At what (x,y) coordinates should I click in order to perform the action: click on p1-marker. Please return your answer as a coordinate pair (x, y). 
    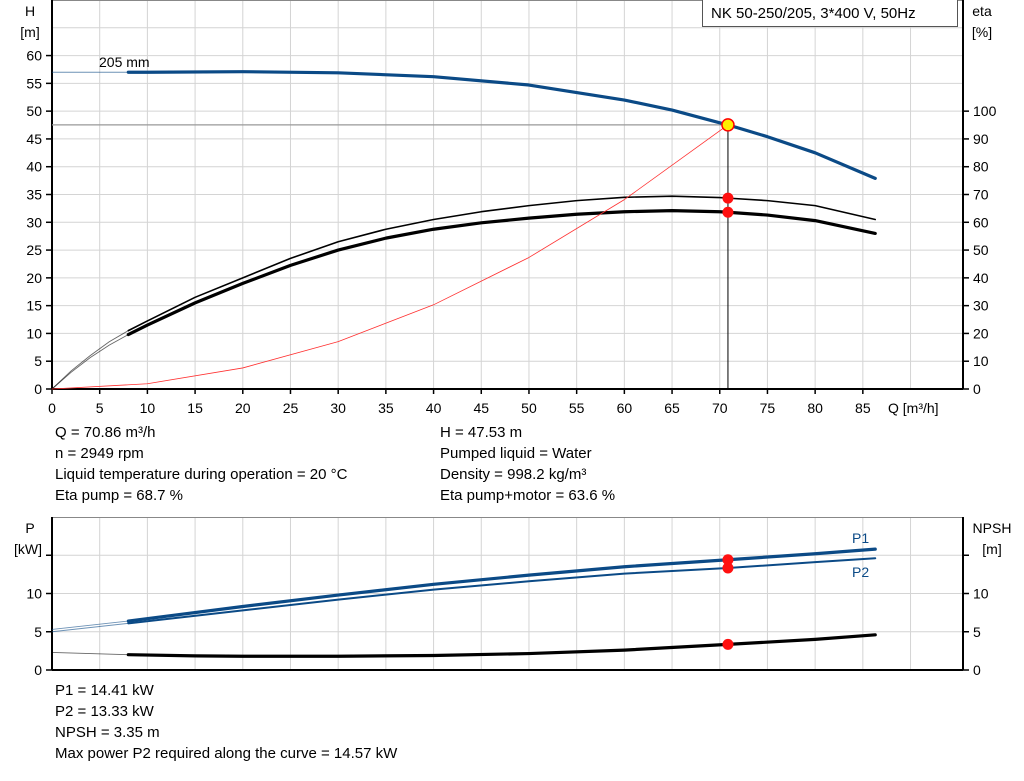
    Looking at the image, I should click on (728, 560).